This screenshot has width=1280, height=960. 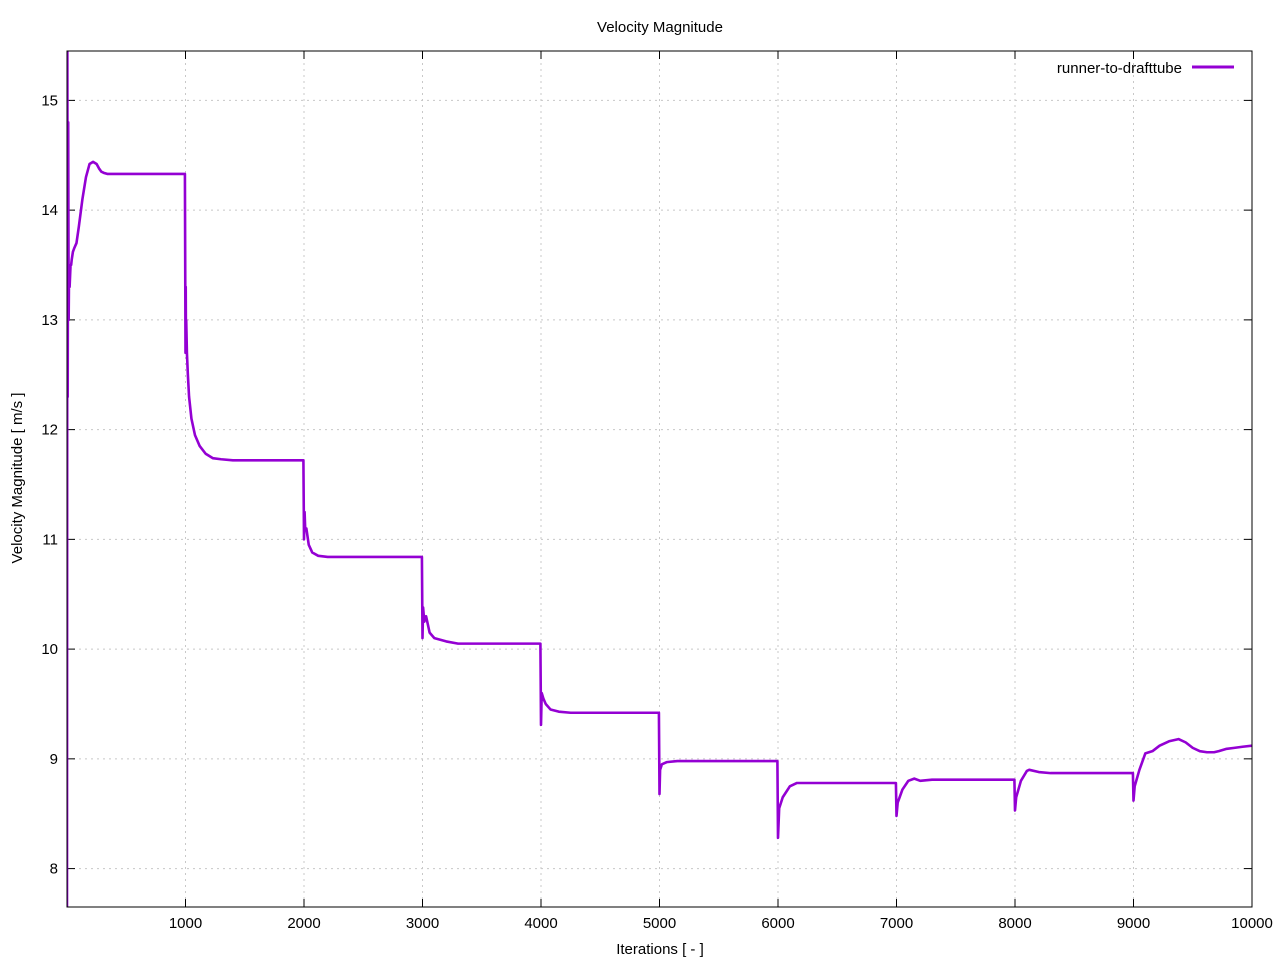 I want to click on legend: runner-to-drafttube, so click(x=1145, y=68).